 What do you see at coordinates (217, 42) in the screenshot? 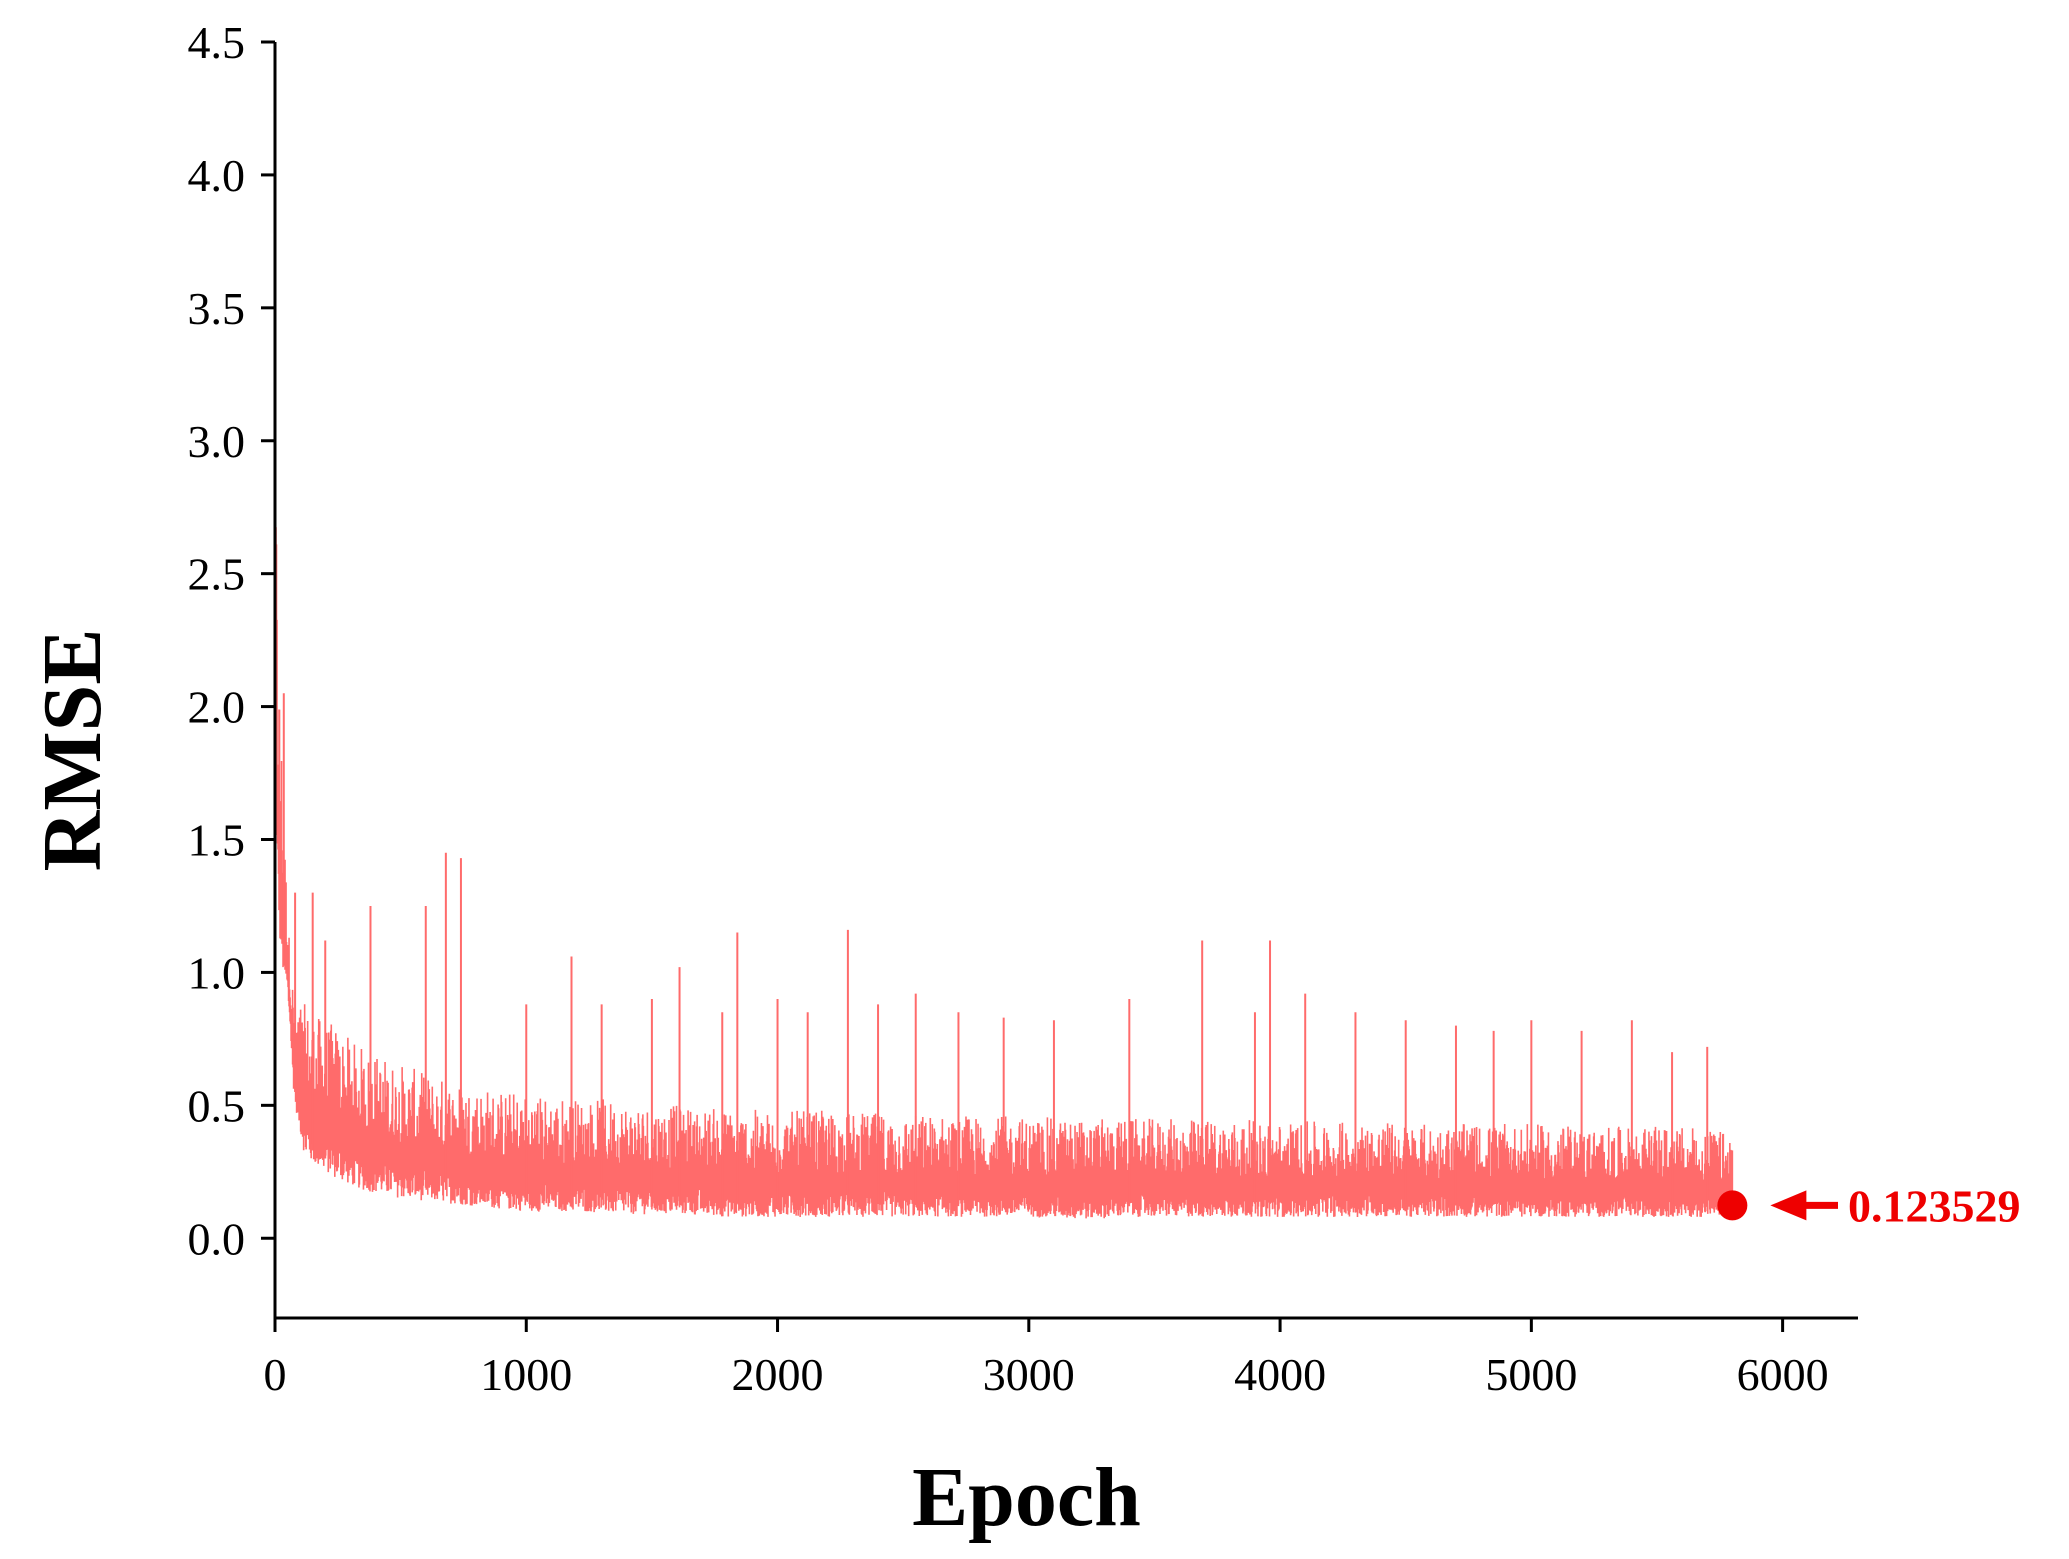
I see `y-tick-label: 4.5` at bounding box center [217, 42].